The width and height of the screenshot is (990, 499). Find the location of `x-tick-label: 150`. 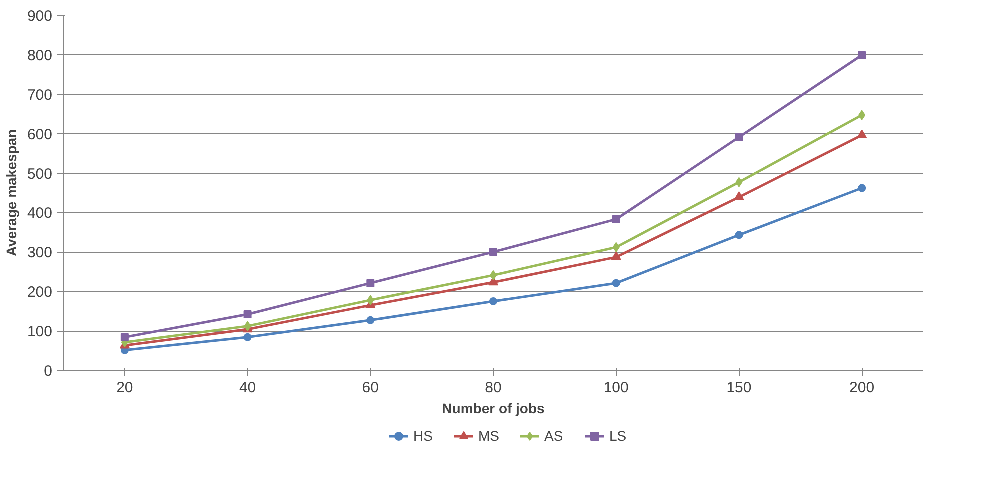

x-tick-label: 150 is located at coordinates (739, 388).